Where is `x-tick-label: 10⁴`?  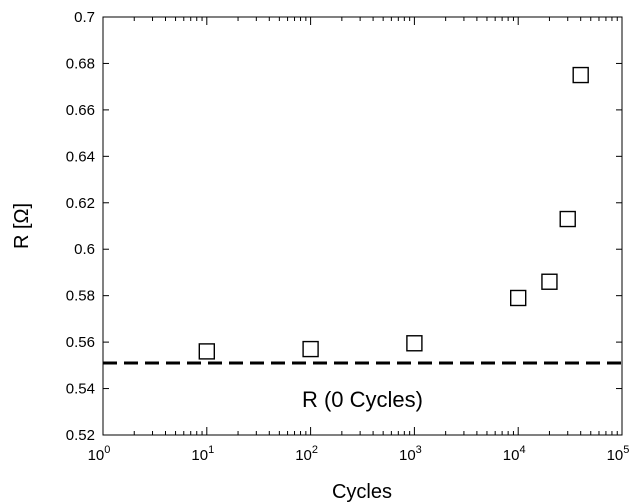 x-tick-label: 10⁴ is located at coordinates (514, 454).